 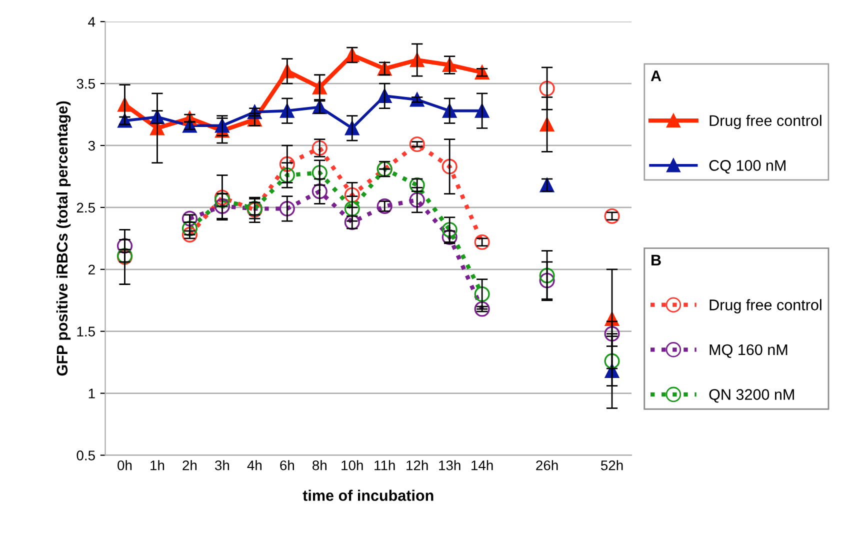 I want to click on y-tick-label: 2, so click(x=91, y=269).